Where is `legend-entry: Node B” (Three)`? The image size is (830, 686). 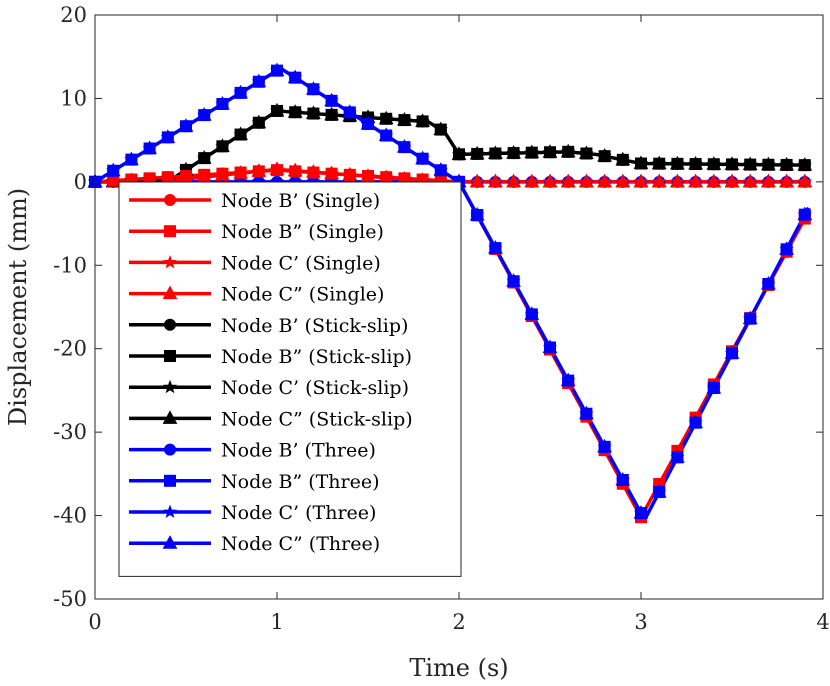 legend-entry: Node B” (Three) is located at coordinates (254, 482).